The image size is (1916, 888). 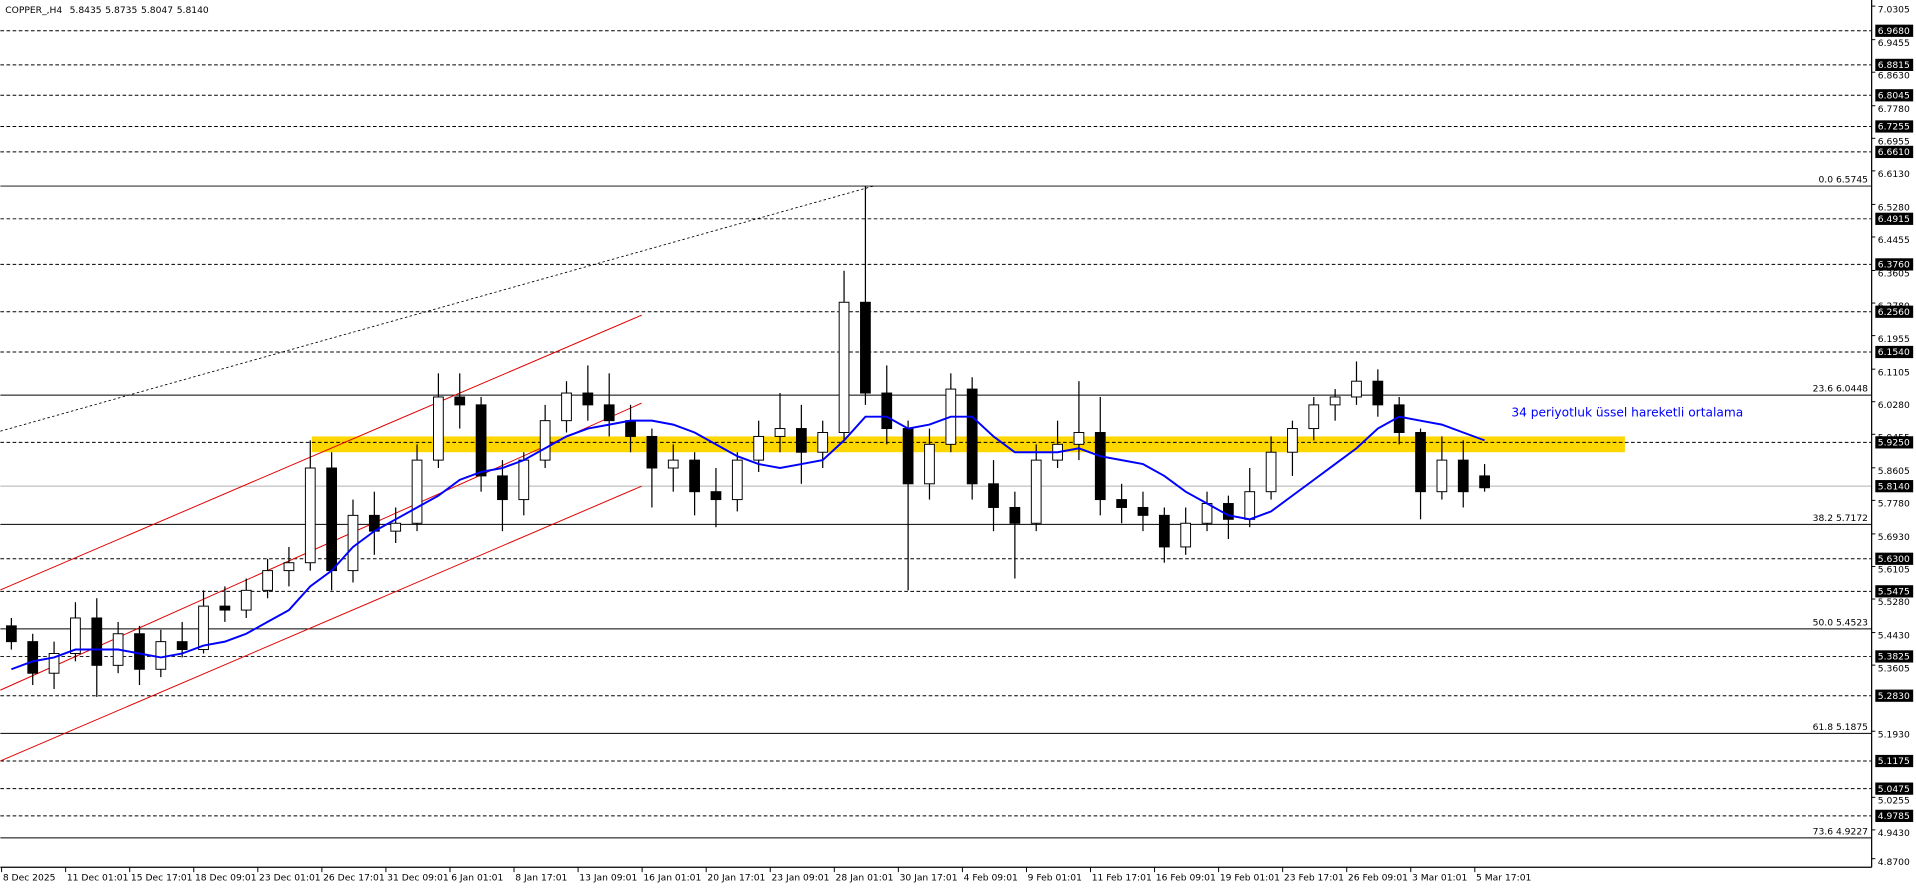 What do you see at coordinates (1841, 388) in the screenshot?
I see `fib-label: 23.6 6.0448` at bounding box center [1841, 388].